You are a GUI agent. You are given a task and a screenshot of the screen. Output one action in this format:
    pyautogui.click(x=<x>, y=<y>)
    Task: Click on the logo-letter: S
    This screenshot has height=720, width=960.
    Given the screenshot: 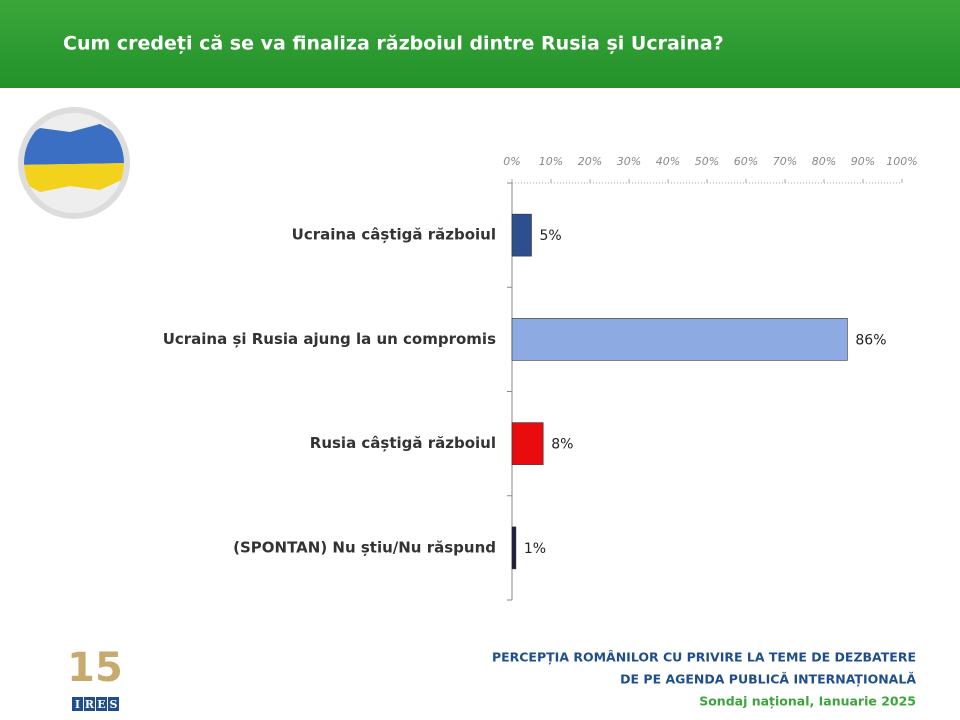 What is the action you would take?
    pyautogui.click(x=114, y=704)
    